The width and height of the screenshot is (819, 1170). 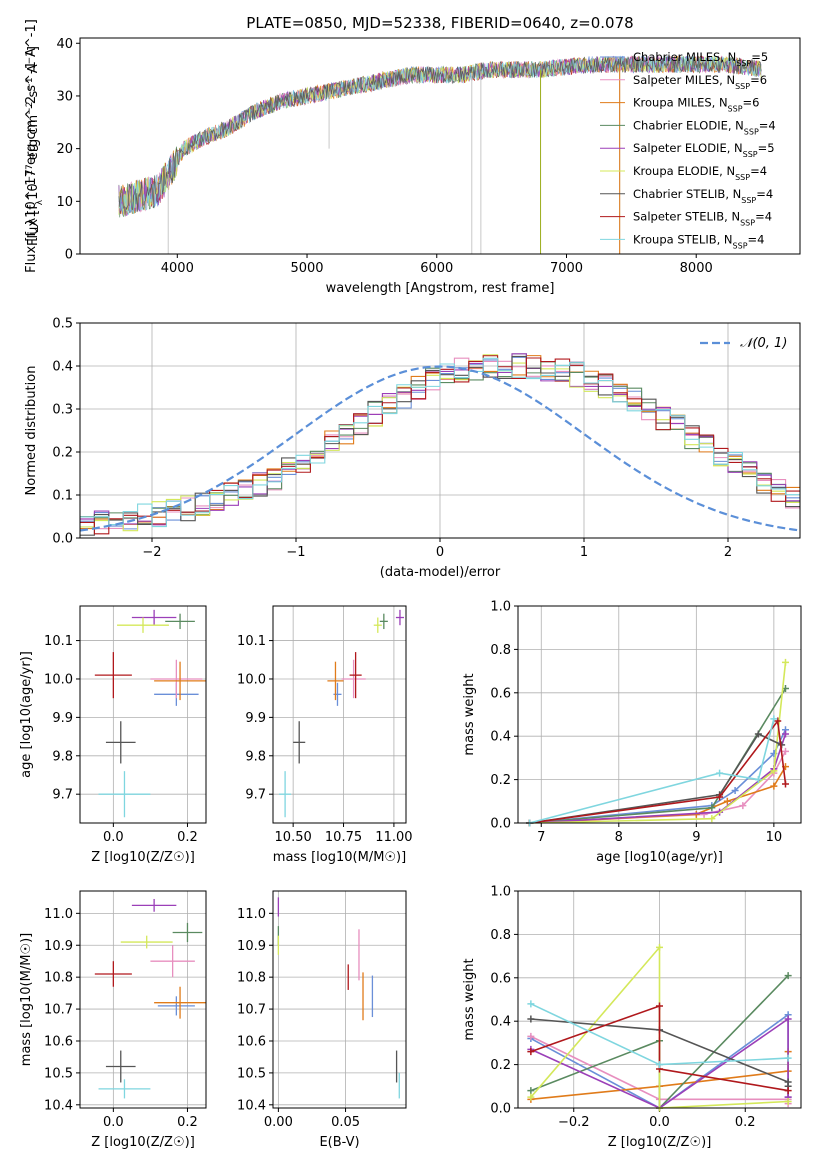 I want to click on y-tick-label: 0, so click(x=69, y=255).